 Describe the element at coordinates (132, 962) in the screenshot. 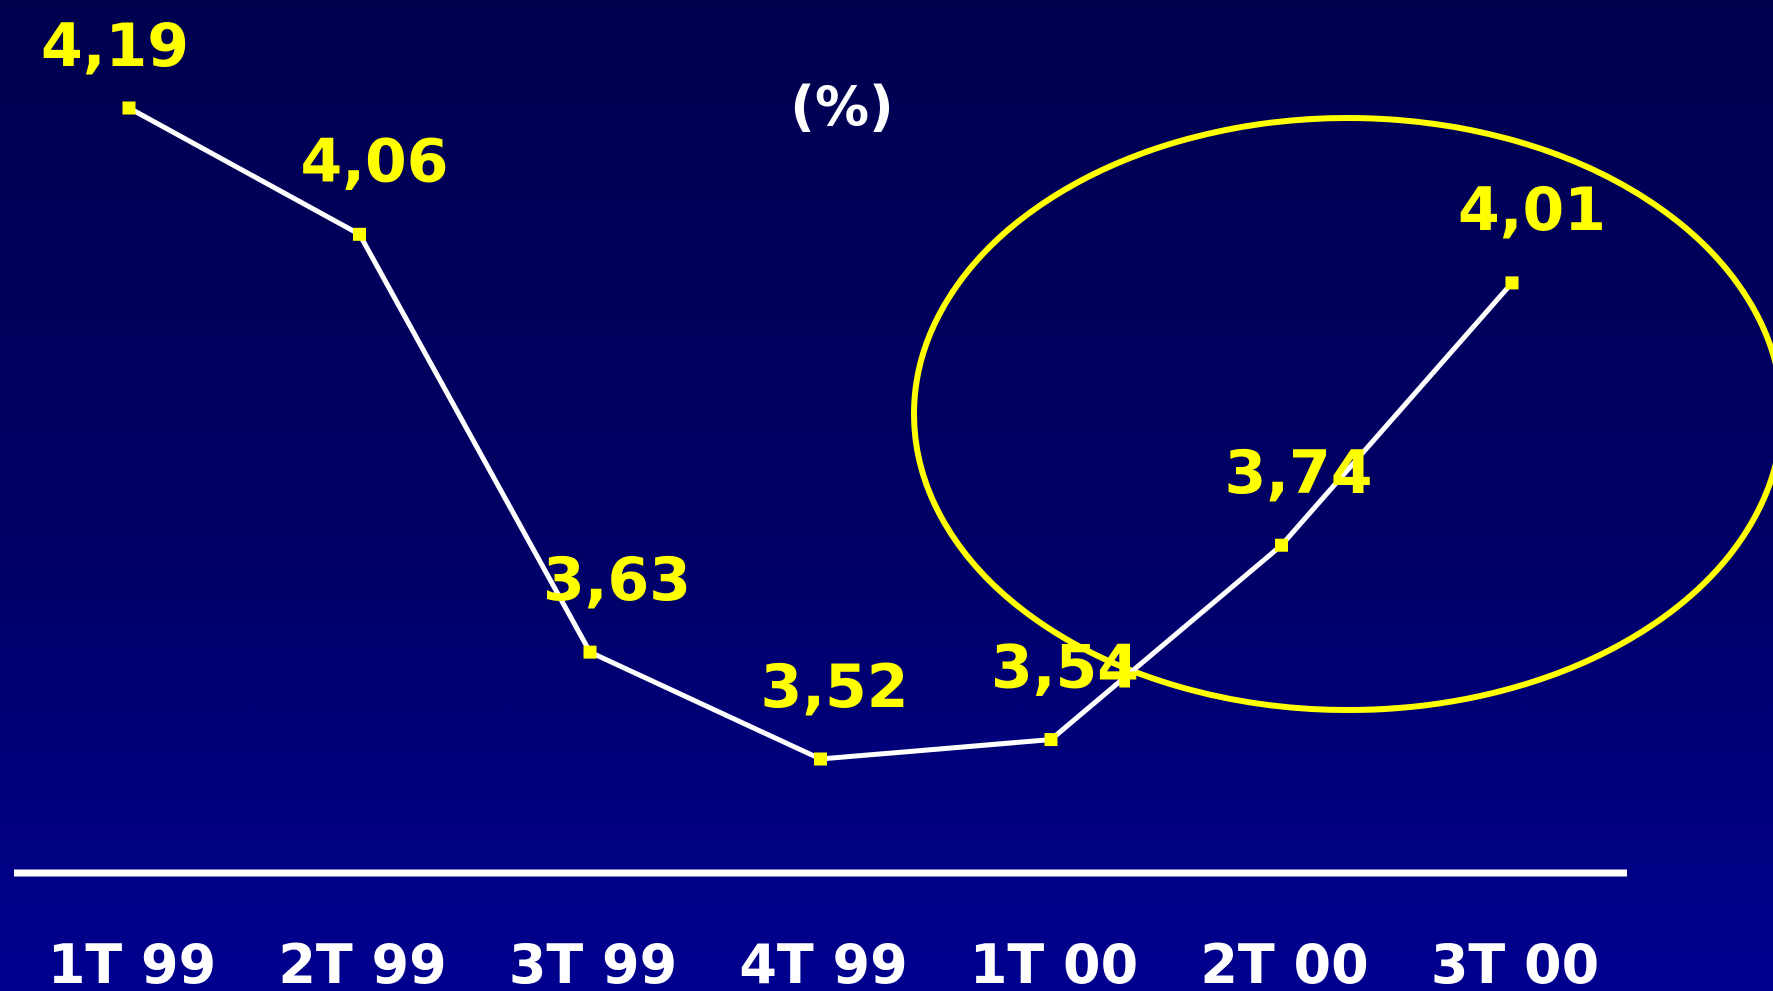

I see `category-tick-label: 1T 99` at that location.